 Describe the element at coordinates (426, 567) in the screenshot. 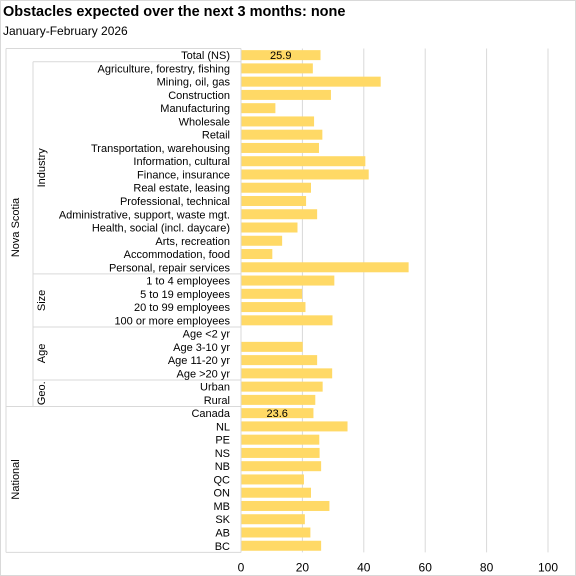

I see `x-tick-label: 60` at that location.